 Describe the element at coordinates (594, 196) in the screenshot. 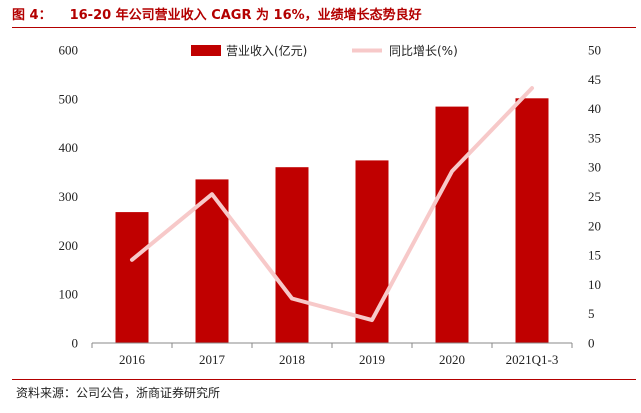

I see `y-right-tick-label: 25` at that location.